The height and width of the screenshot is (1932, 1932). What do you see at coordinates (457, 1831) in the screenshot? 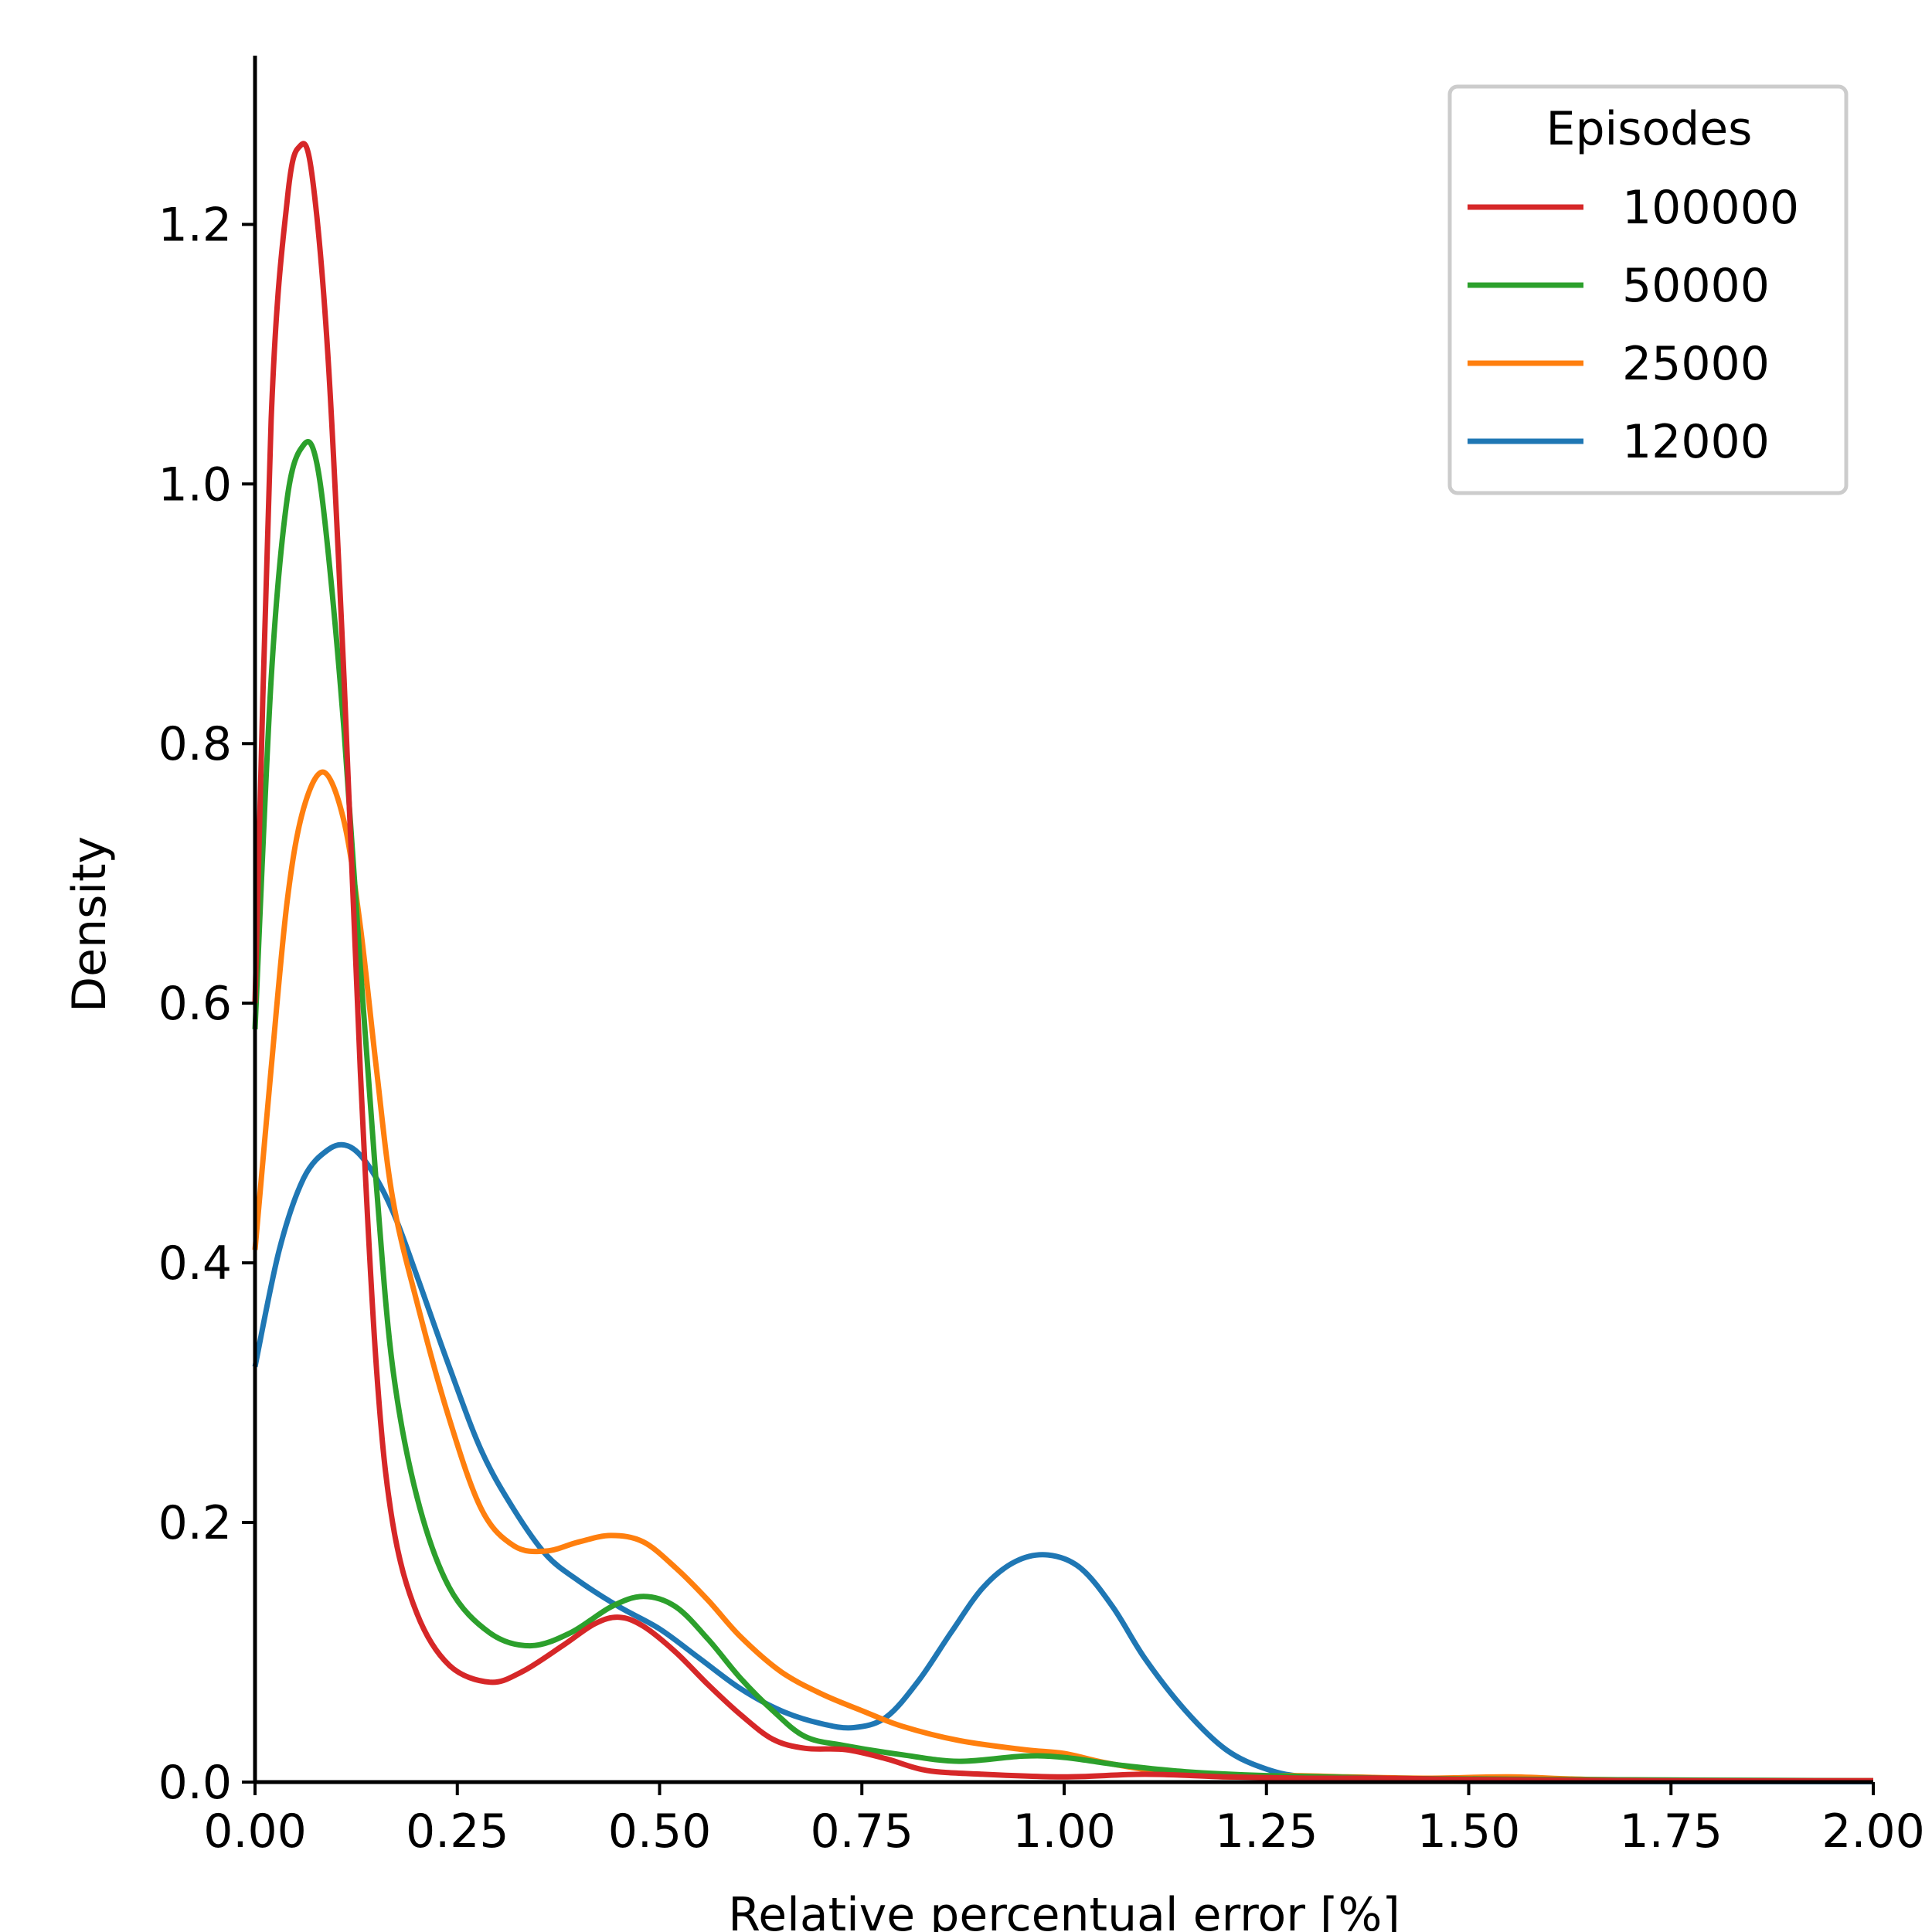
I see `x-tick-label: 0.25` at bounding box center [457, 1831].